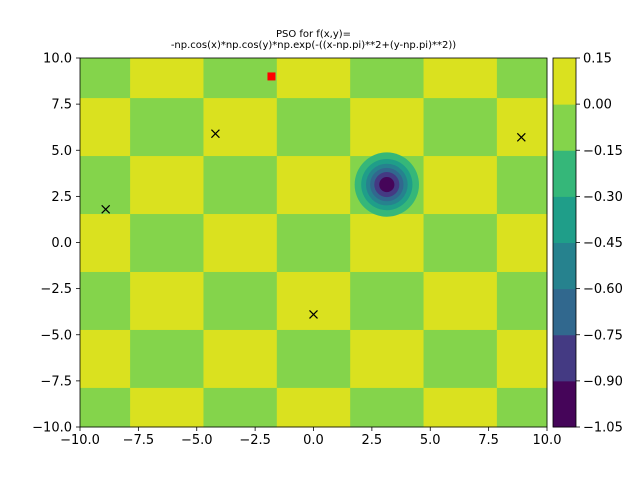  I want to click on title-line: PSO for f(x,y)=, so click(313, 34).